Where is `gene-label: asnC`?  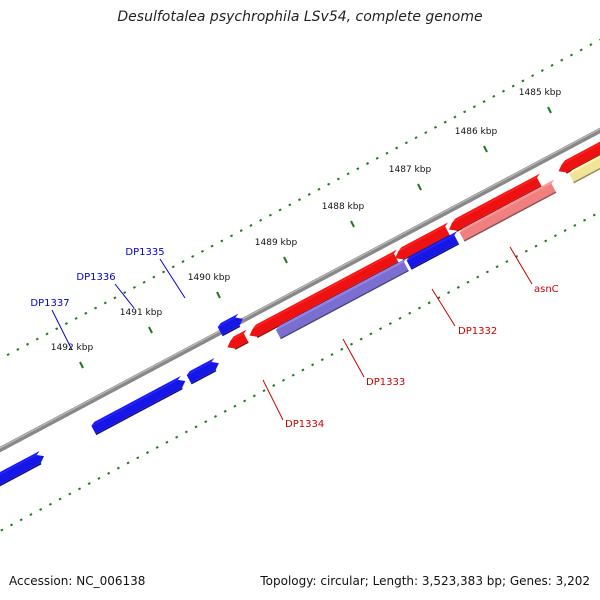
gene-label: asnC is located at coordinates (546, 289).